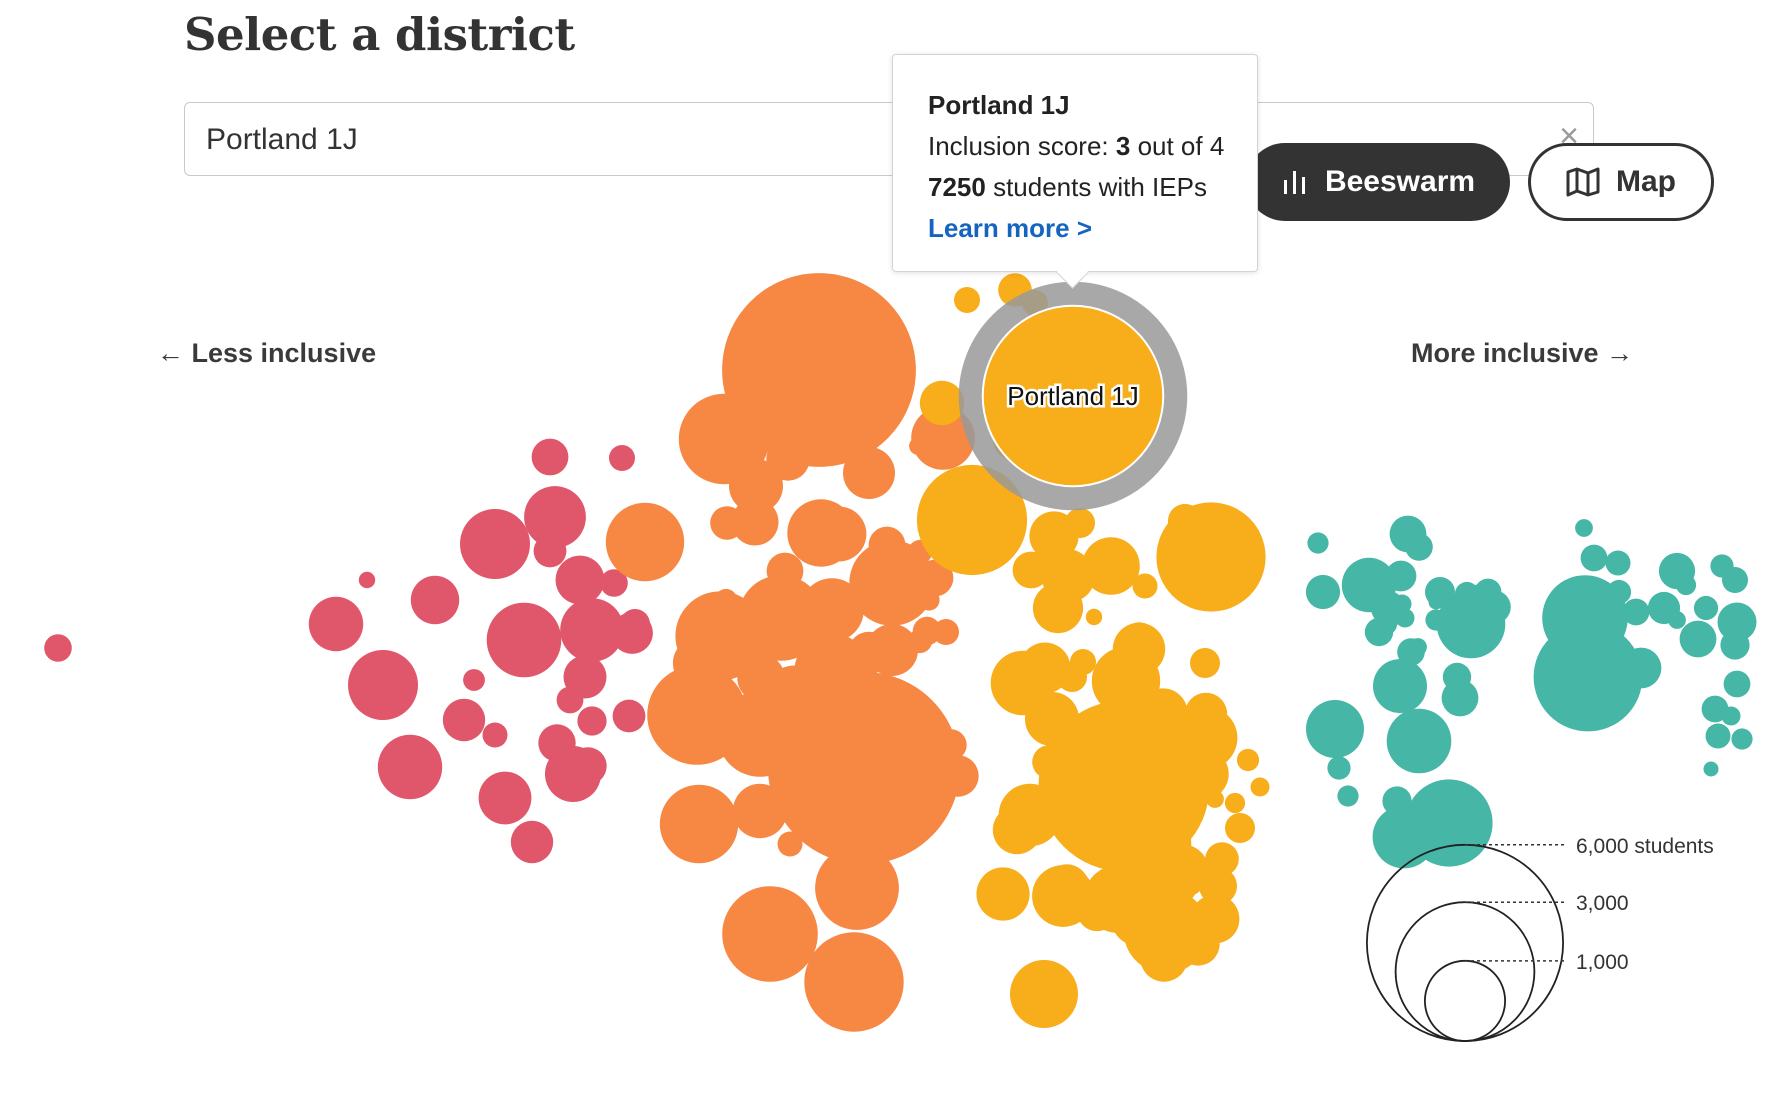  Describe the element at coordinates (1378, 182) in the screenshot. I see `beeswarm-toggle-button: Beeswarm` at that location.